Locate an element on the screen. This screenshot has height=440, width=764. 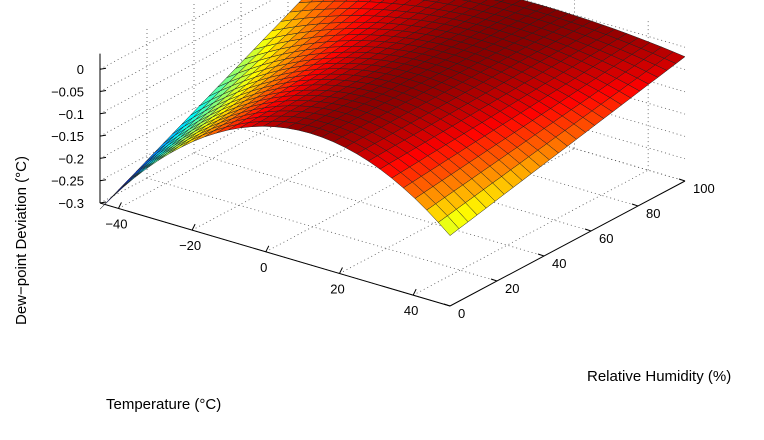
y-tick-label: 20 is located at coordinates (512, 288).